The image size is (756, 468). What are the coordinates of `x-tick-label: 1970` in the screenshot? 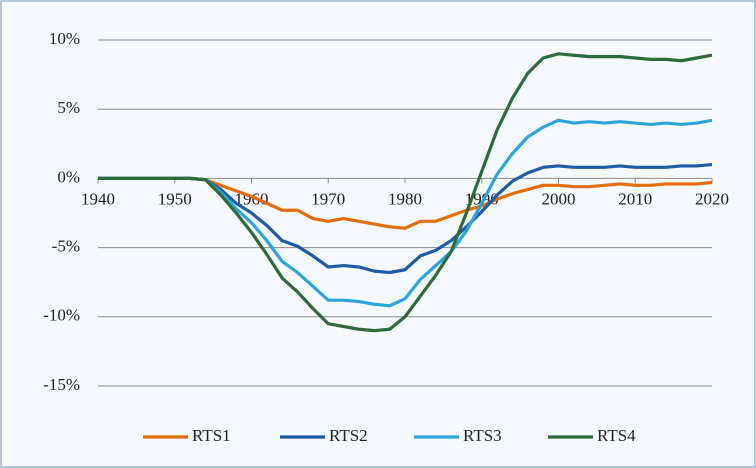 It's located at (328, 198).